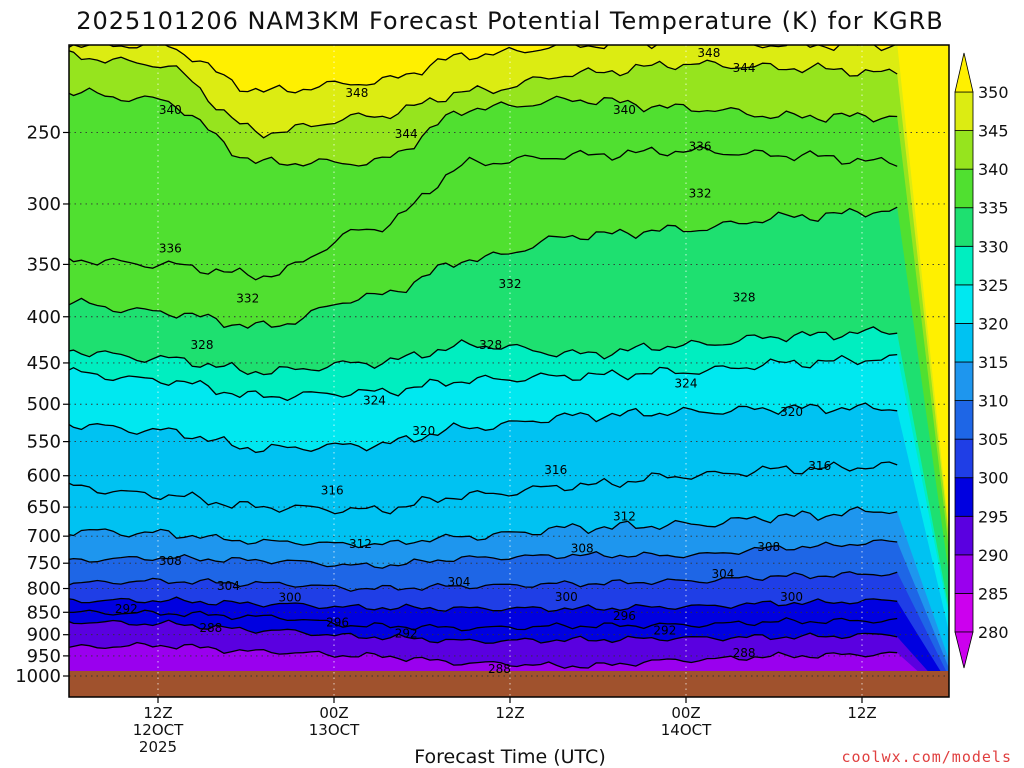 This screenshot has width=1024, height=768. Describe the element at coordinates (993, 516) in the screenshot. I see `colorbar-tick-label: 295` at that location.